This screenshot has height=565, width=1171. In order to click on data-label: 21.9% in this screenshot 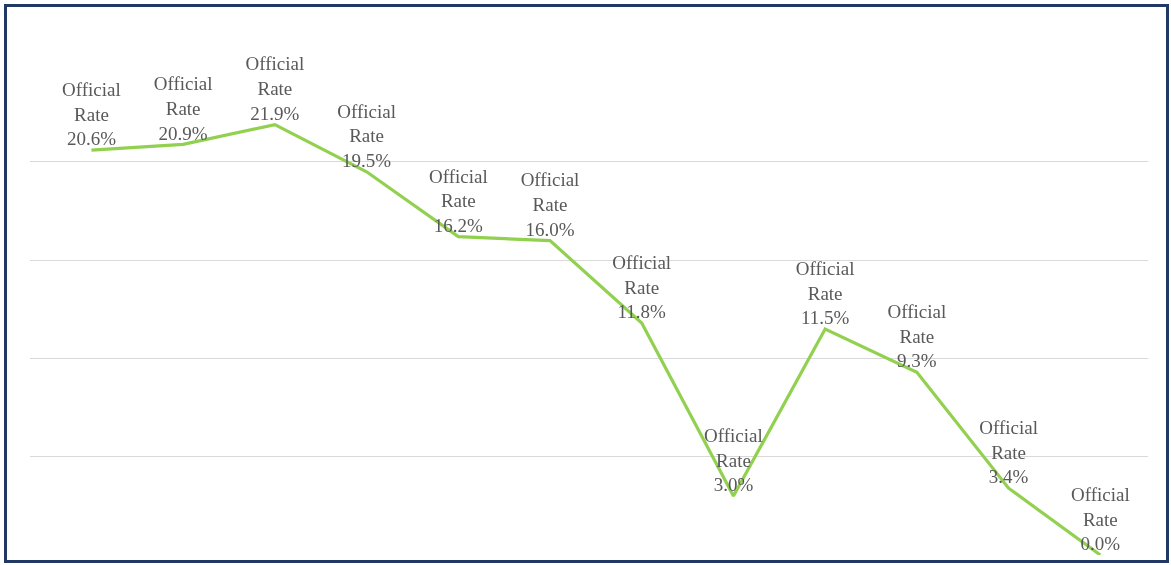, I will do `click(275, 113)`.